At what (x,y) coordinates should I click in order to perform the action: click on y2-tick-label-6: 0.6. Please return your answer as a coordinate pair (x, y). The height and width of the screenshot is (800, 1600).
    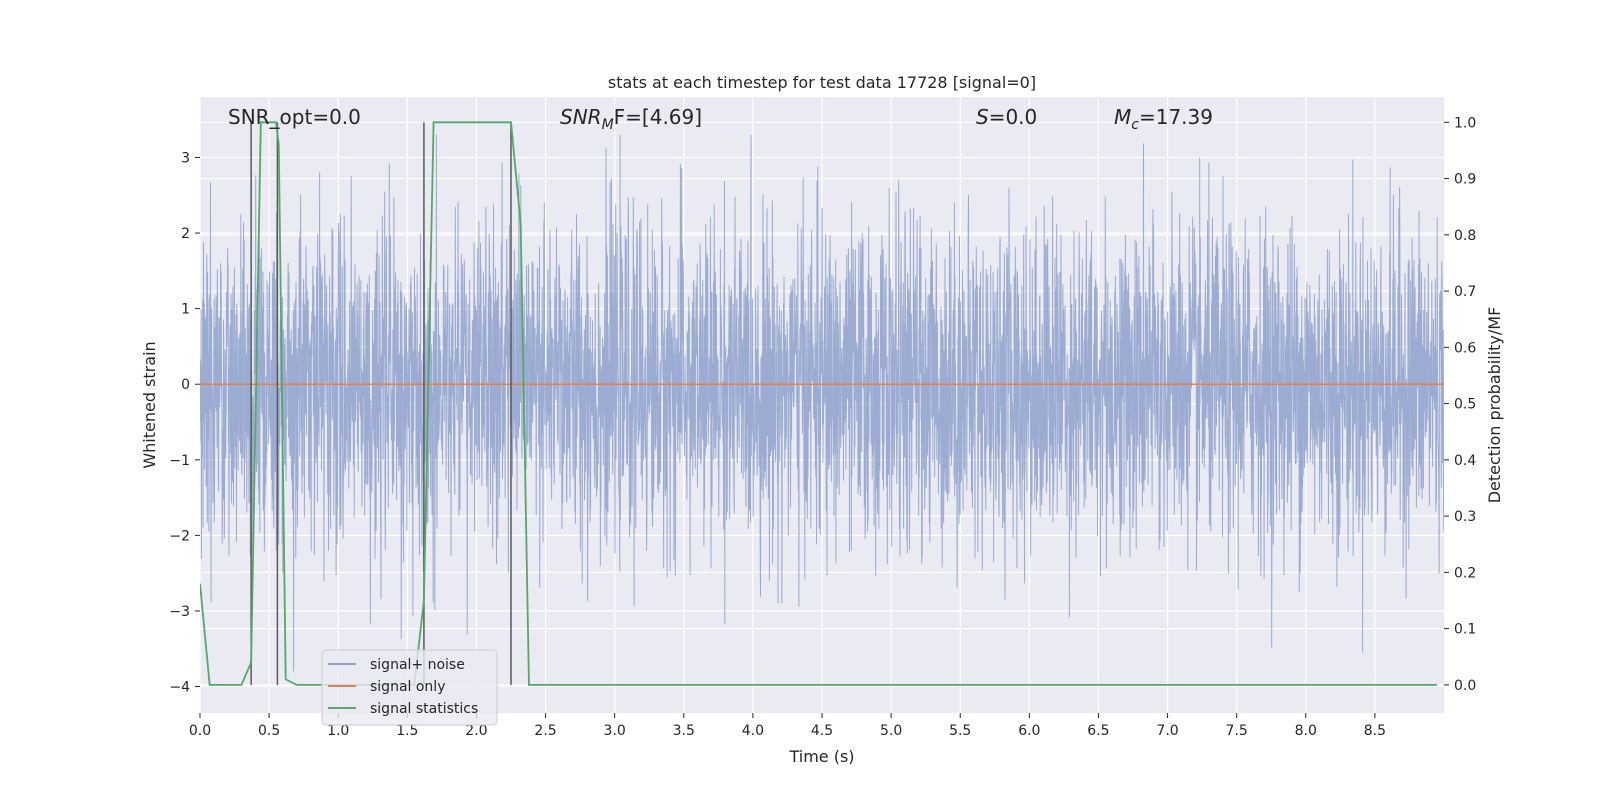
    Looking at the image, I should click on (1465, 348).